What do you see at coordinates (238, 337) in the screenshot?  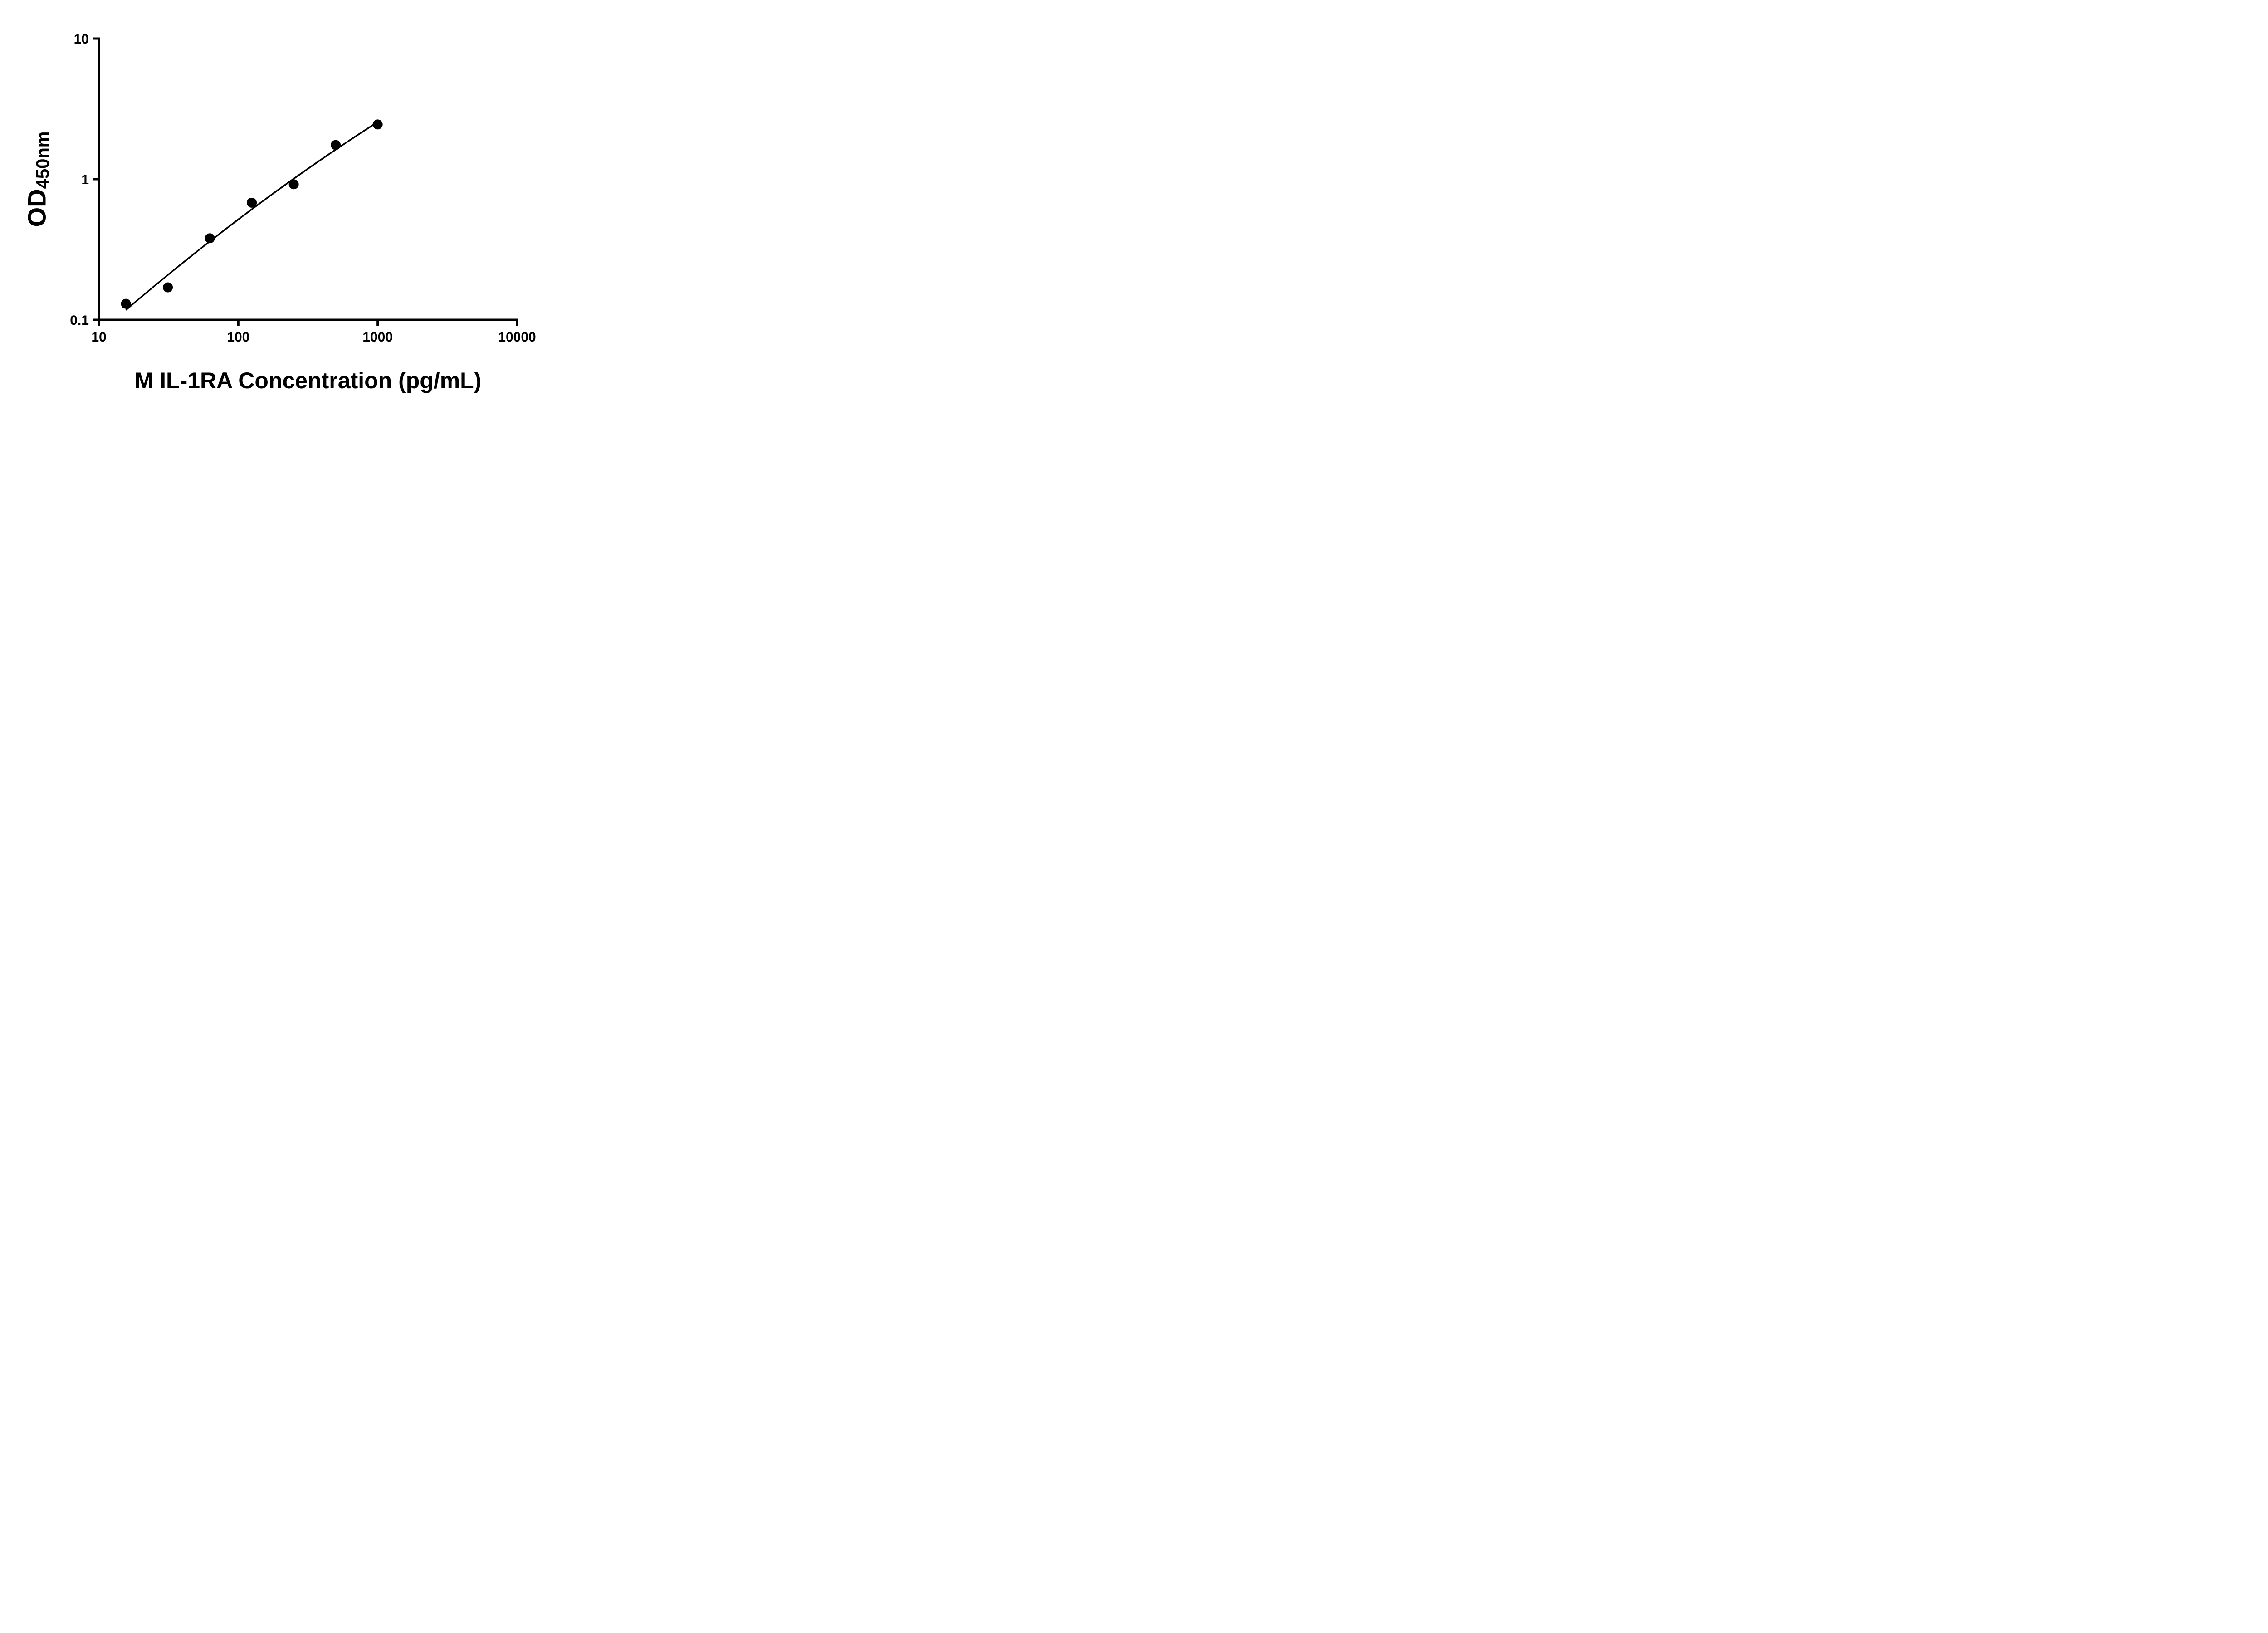 I see `x-tick-label: 100` at bounding box center [238, 337].